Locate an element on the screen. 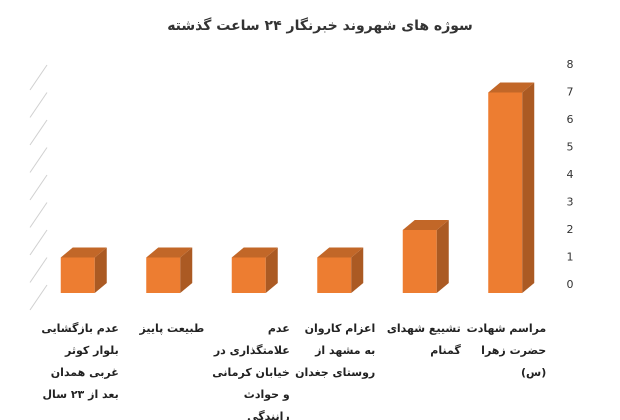 This screenshot has height=420, width=620. y-tick-label: 4 is located at coordinates (570, 174).